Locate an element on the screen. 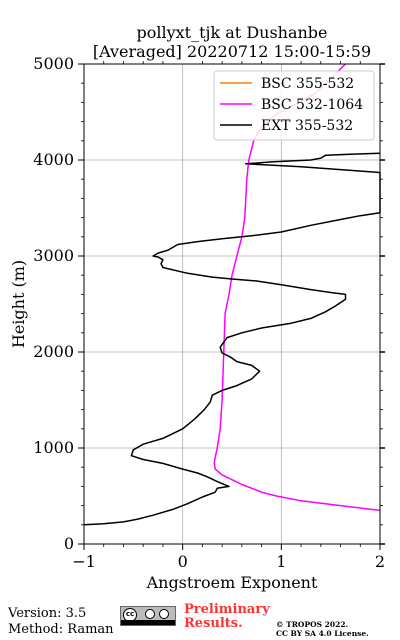 This screenshot has width=400, height=640. legend-label-bsc-355-532: BSC 355-532 is located at coordinates (307, 84).